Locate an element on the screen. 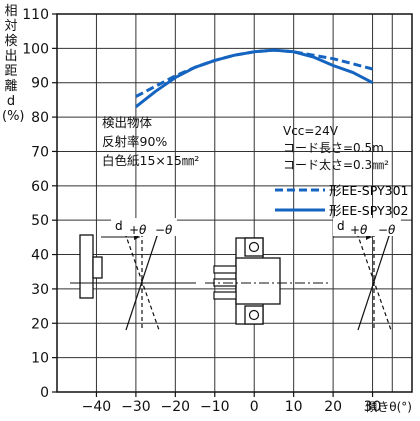 The height and width of the screenshot is (421, 420). series-line-spy302 is located at coordinates (254, 78).